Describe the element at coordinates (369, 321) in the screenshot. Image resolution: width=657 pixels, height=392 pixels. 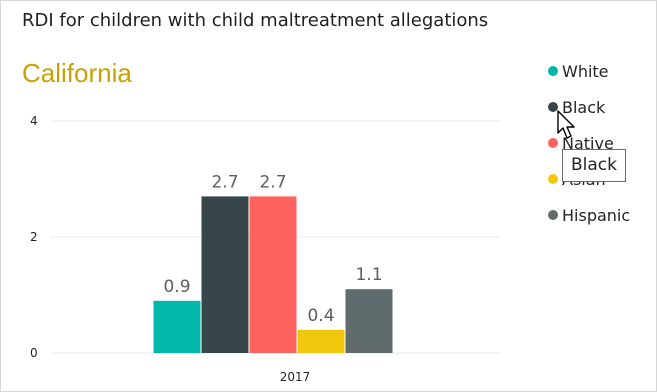
I see `bar-hispanic` at that location.